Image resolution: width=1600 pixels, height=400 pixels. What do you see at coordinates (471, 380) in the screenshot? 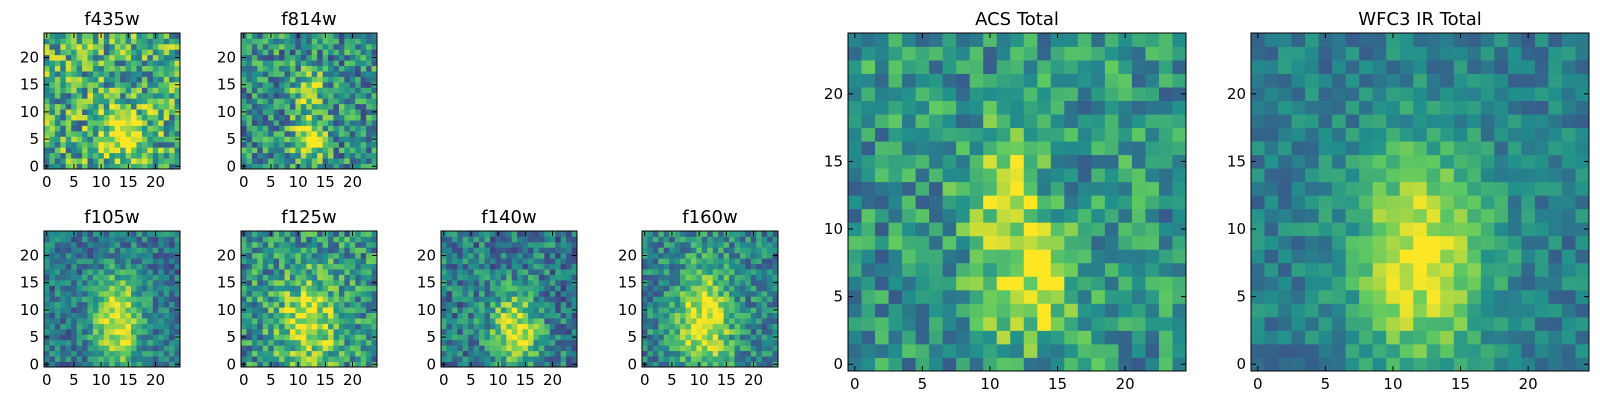
I see `x-tick-label: 5` at bounding box center [471, 380].